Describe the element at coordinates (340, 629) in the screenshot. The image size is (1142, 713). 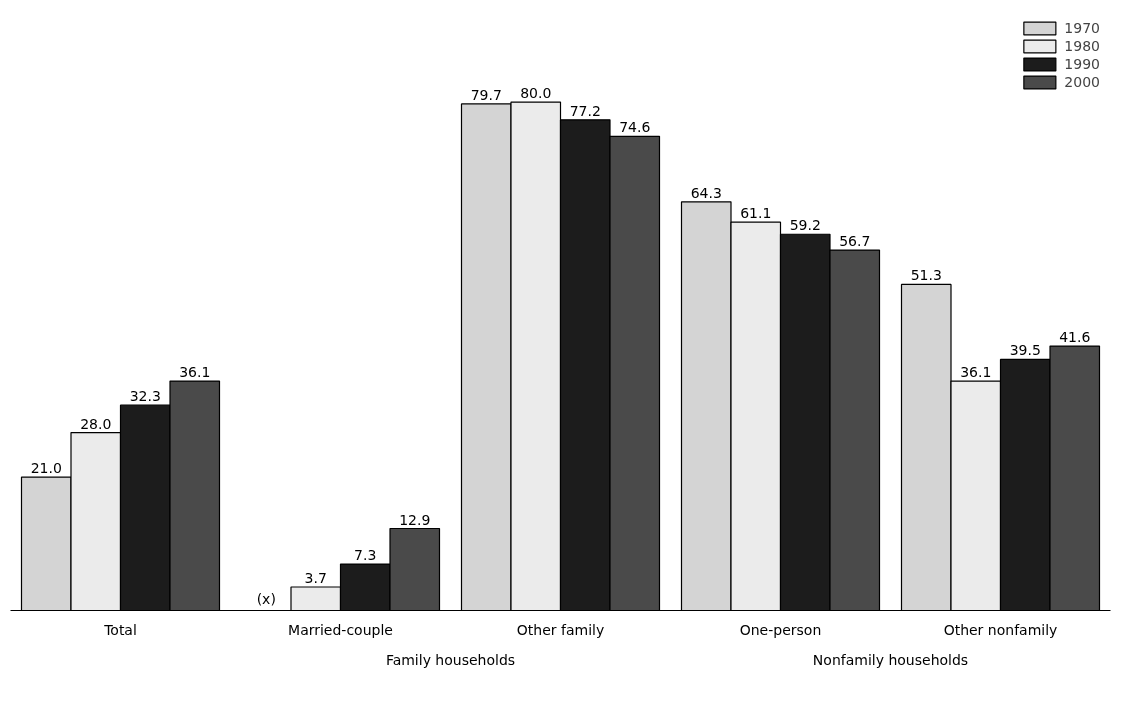
I see `x-tick-label: Married-couple` at that location.